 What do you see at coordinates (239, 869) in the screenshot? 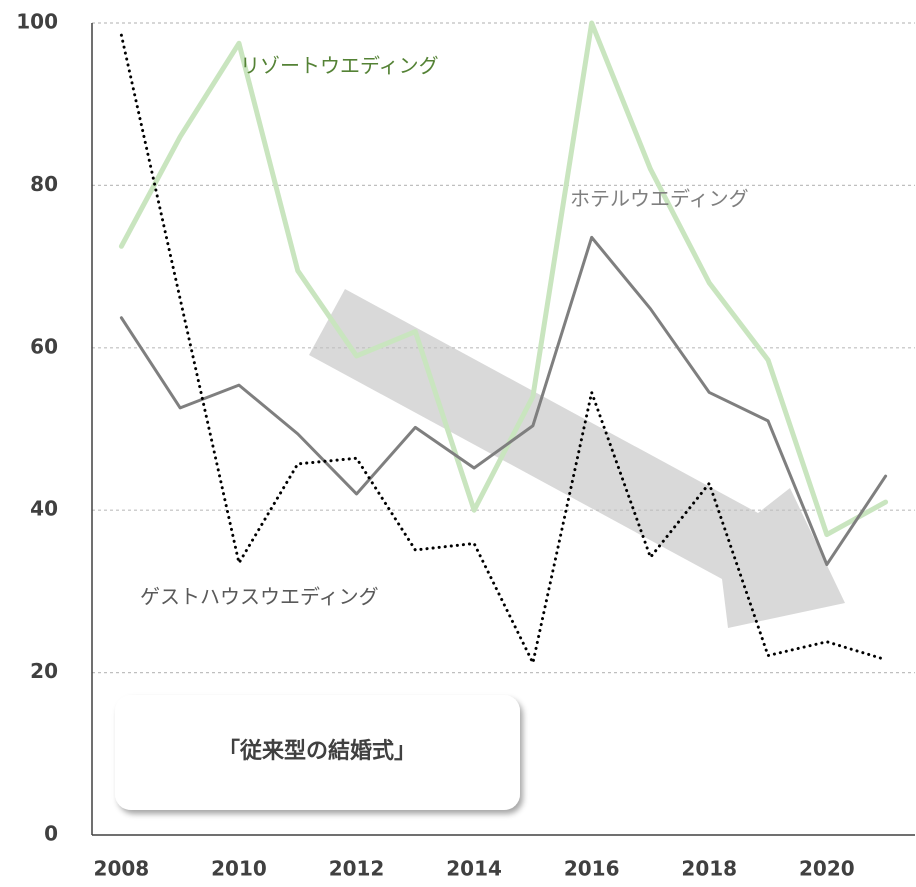
I see `x-tick-label: 2010` at bounding box center [239, 869].